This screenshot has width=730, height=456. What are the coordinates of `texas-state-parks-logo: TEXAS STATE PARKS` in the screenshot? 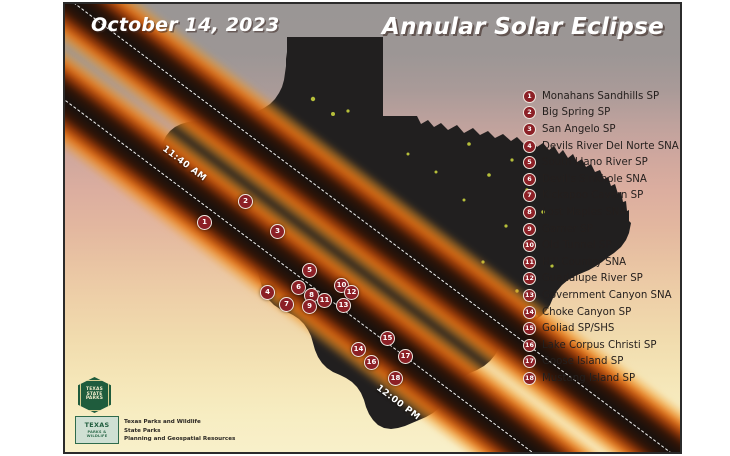 It's located at (94, 395).